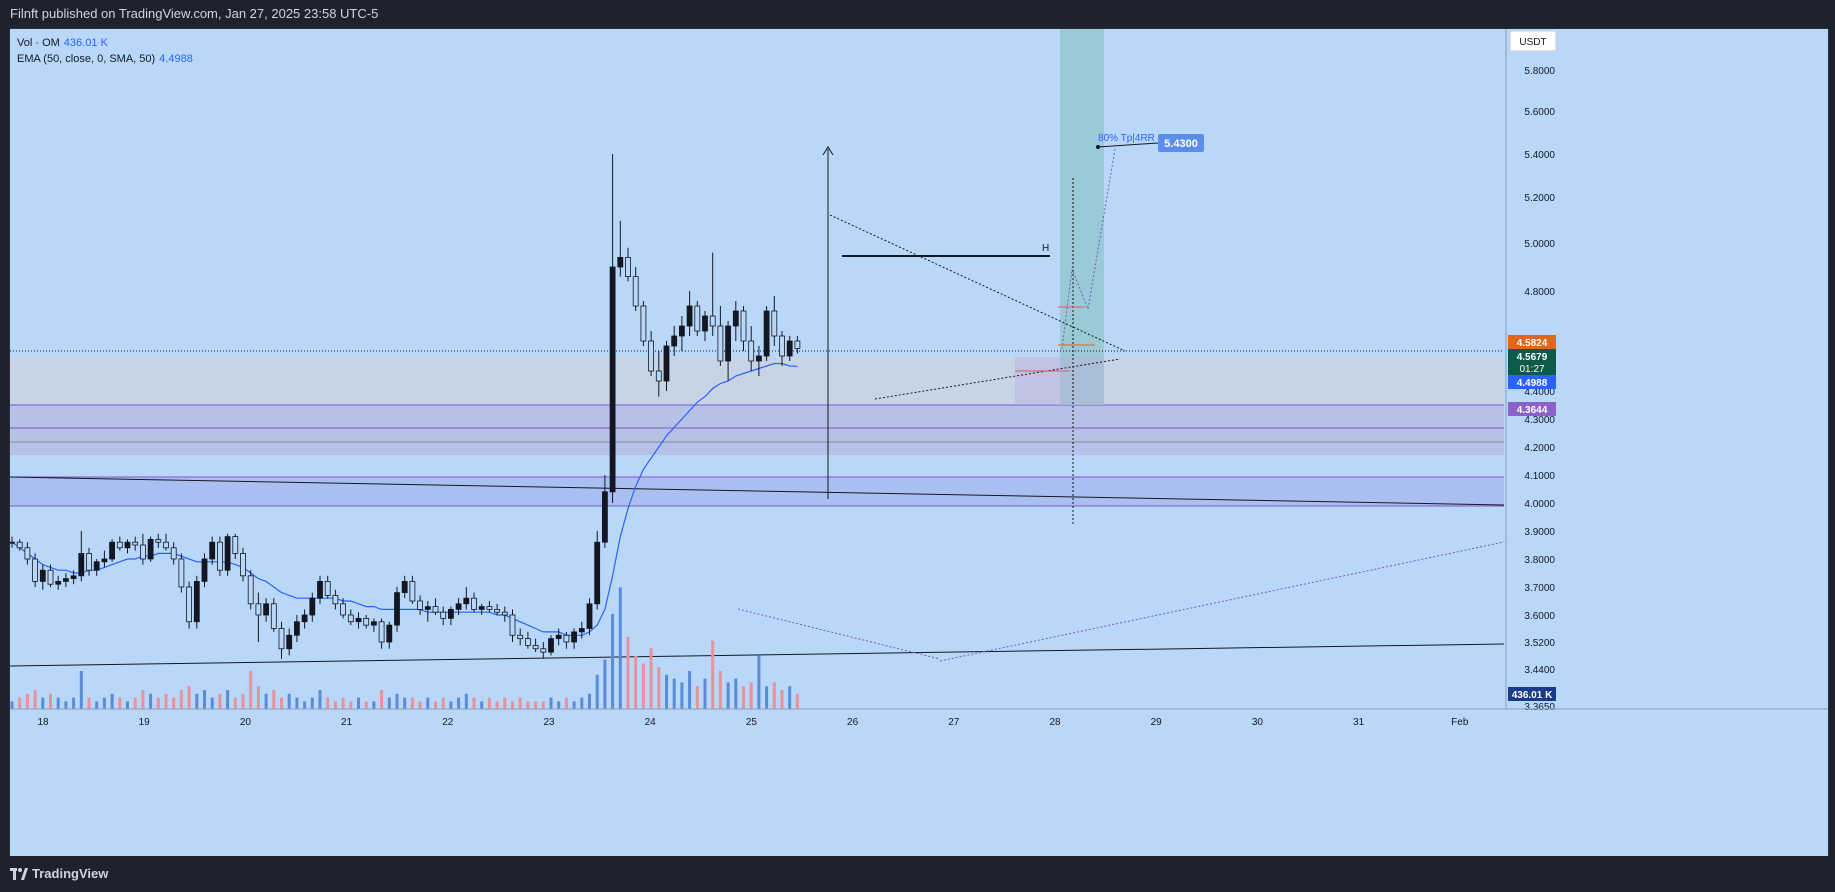 The height and width of the screenshot is (892, 1835). What do you see at coordinates (1539, 707) in the screenshot?
I see `price-tick-label: 3.3650` at bounding box center [1539, 707].